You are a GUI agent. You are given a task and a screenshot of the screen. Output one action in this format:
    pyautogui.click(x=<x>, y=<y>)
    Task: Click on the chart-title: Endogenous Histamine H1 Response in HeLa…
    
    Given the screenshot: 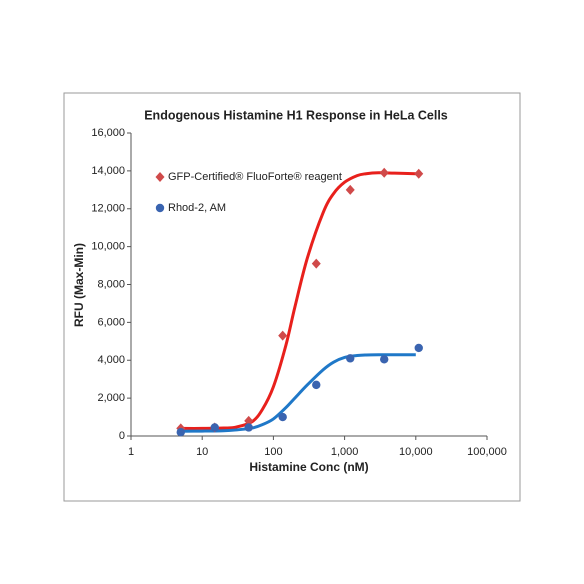 What is the action you would take?
    pyautogui.click(x=296, y=115)
    